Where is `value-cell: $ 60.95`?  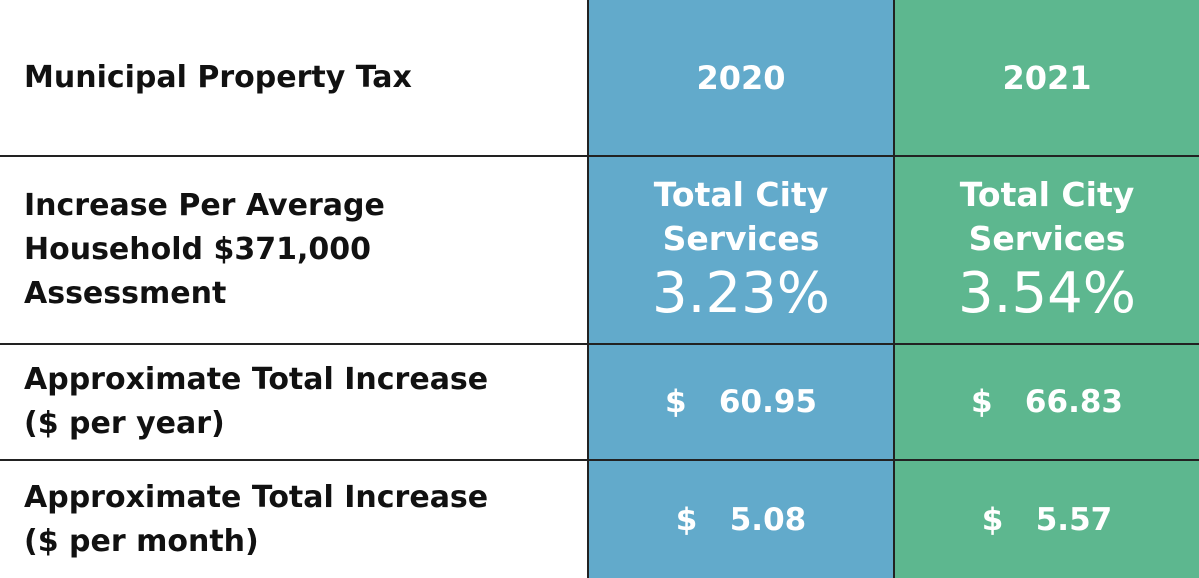
value-cell: $ 60.95 is located at coordinates (740, 403).